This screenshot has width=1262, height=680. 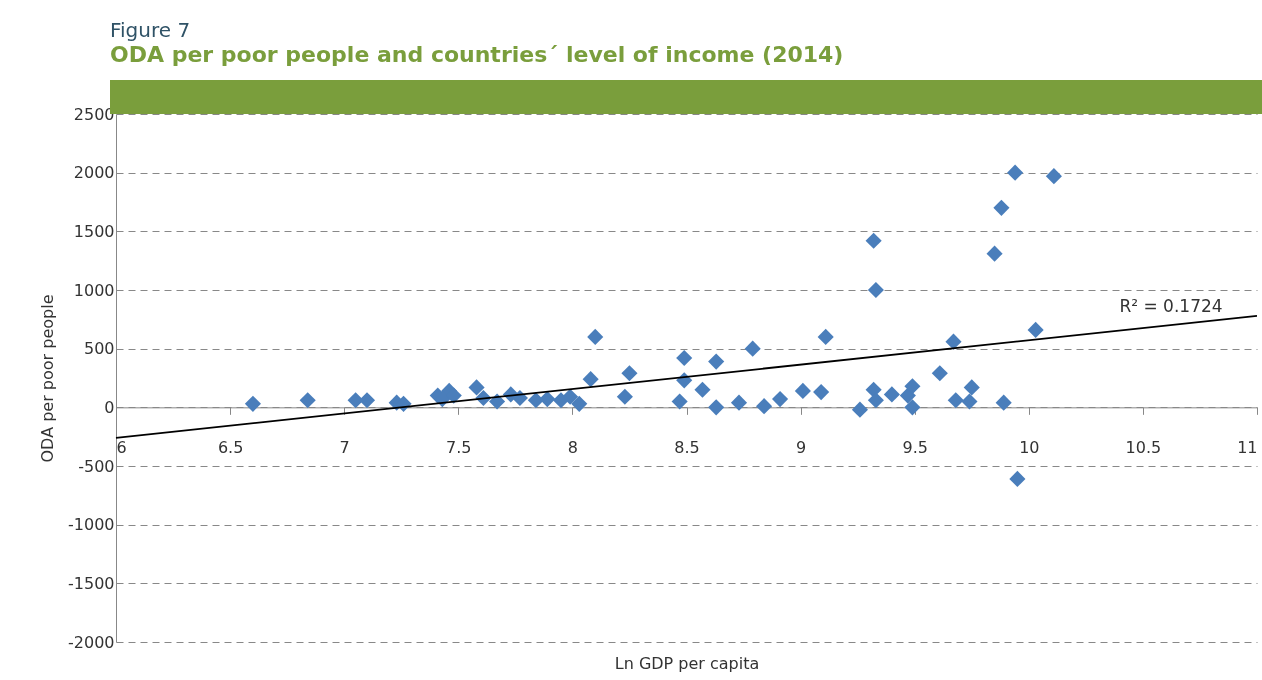 What do you see at coordinates (1247, 447) in the screenshot?
I see `x-tick-label: 11` at bounding box center [1247, 447].